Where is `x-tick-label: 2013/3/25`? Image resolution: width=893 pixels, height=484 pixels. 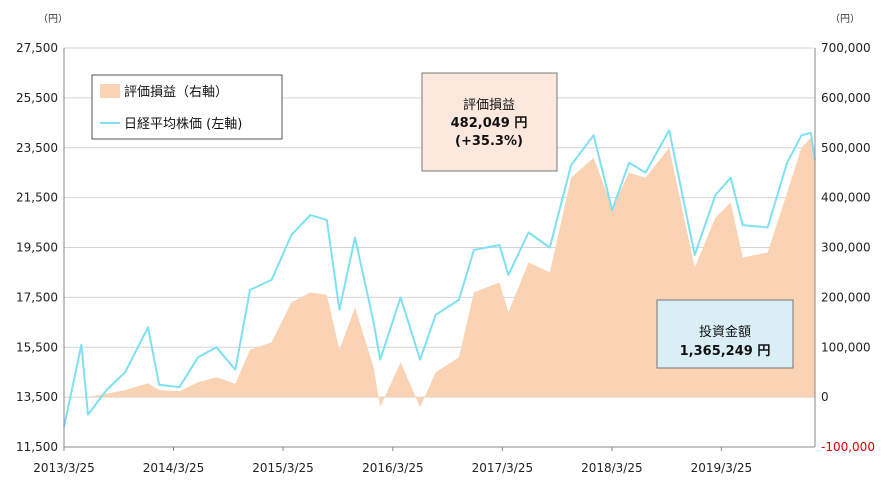
x-tick-label: 2013/3/25 is located at coordinates (64, 468).